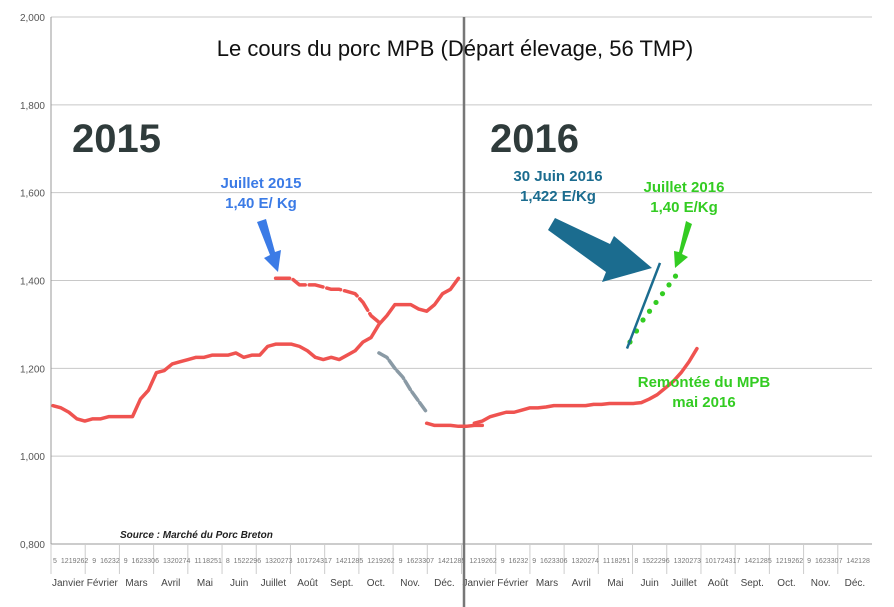 The image size is (894, 607). Describe the element at coordinates (214, 561) in the screenshot. I see `week-tick-label: 25` at that location.